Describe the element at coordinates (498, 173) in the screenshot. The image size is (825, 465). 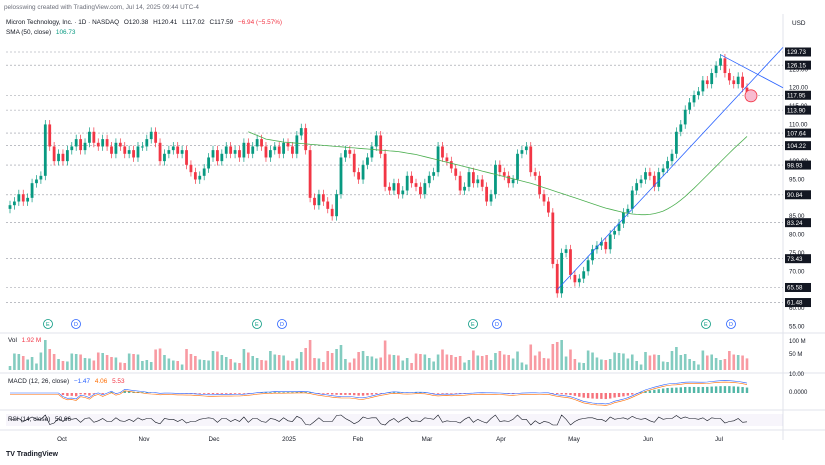
I see `sma-50-line` at that location.